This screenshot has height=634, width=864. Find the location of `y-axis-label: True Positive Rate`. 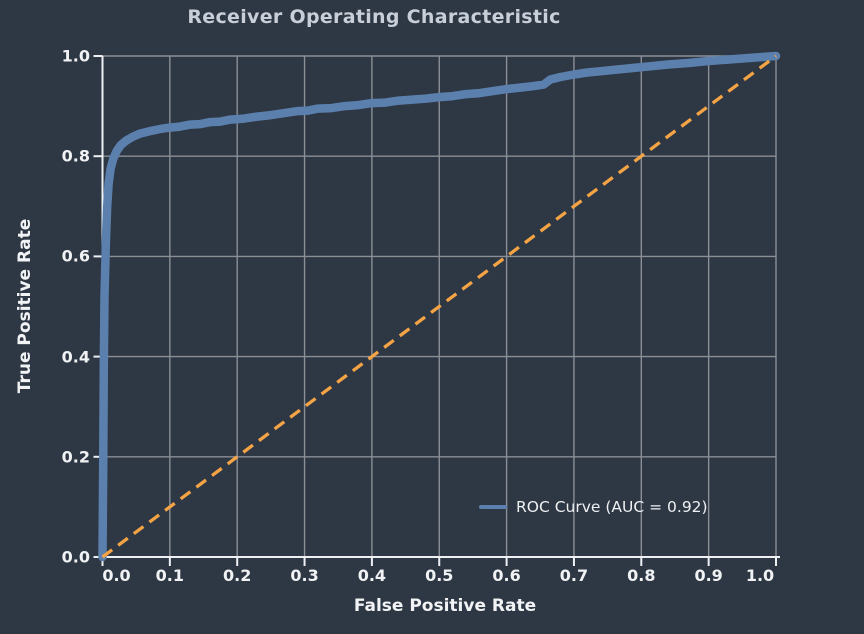

y-axis-label: True Positive Rate is located at coordinates (25, 306).